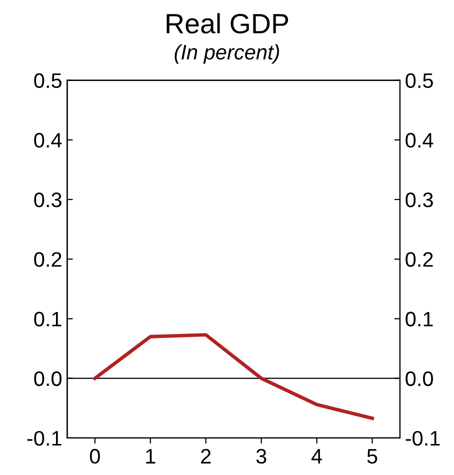 The width and height of the screenshot is (454, 475). Describe the element at coordinates (48, 378) in the screenshot. I see `y-tick-label: 0.0` at that location.